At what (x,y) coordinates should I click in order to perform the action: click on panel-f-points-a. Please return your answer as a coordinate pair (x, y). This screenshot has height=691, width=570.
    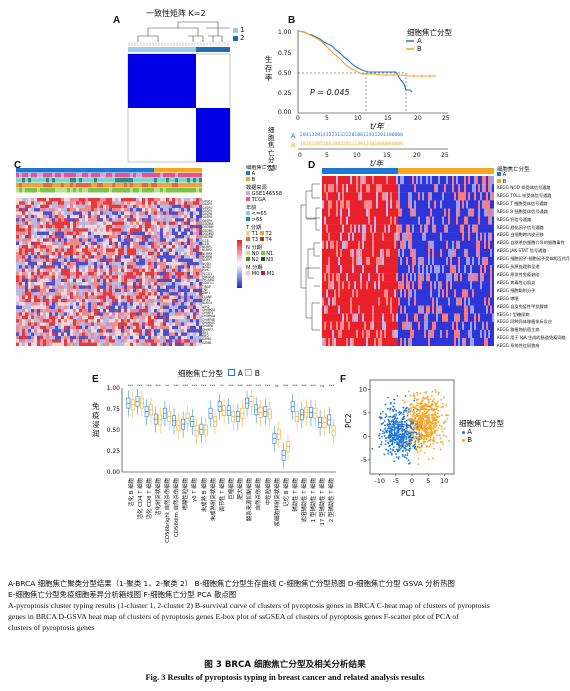
    Looking at the image, I should click on (399, 429).